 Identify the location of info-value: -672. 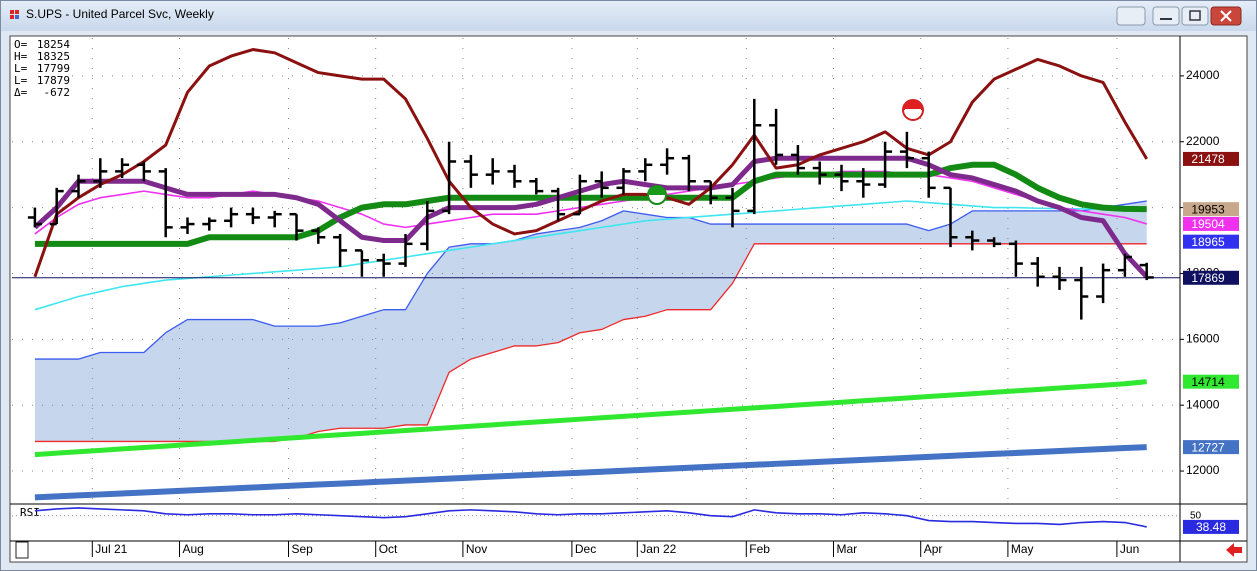
(57, 92).